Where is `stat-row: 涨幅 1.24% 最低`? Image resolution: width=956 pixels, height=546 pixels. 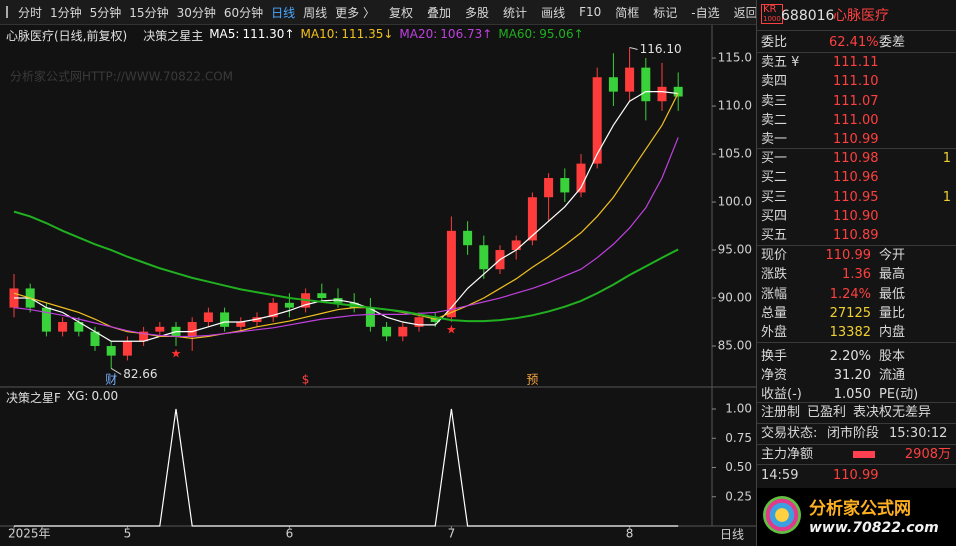 stat-row: 涨幅 1.24% 最低 is located at coordinates (856, 294).